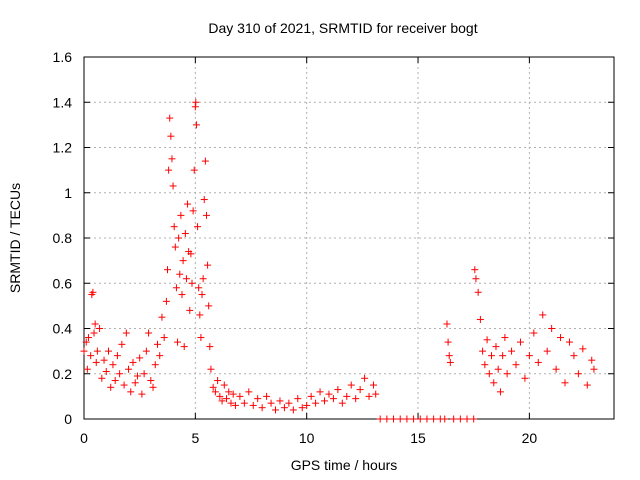  Describe the element at coordinates (63, 374) in the screenshot. I see `y-tick-label: 0.2` at that location.